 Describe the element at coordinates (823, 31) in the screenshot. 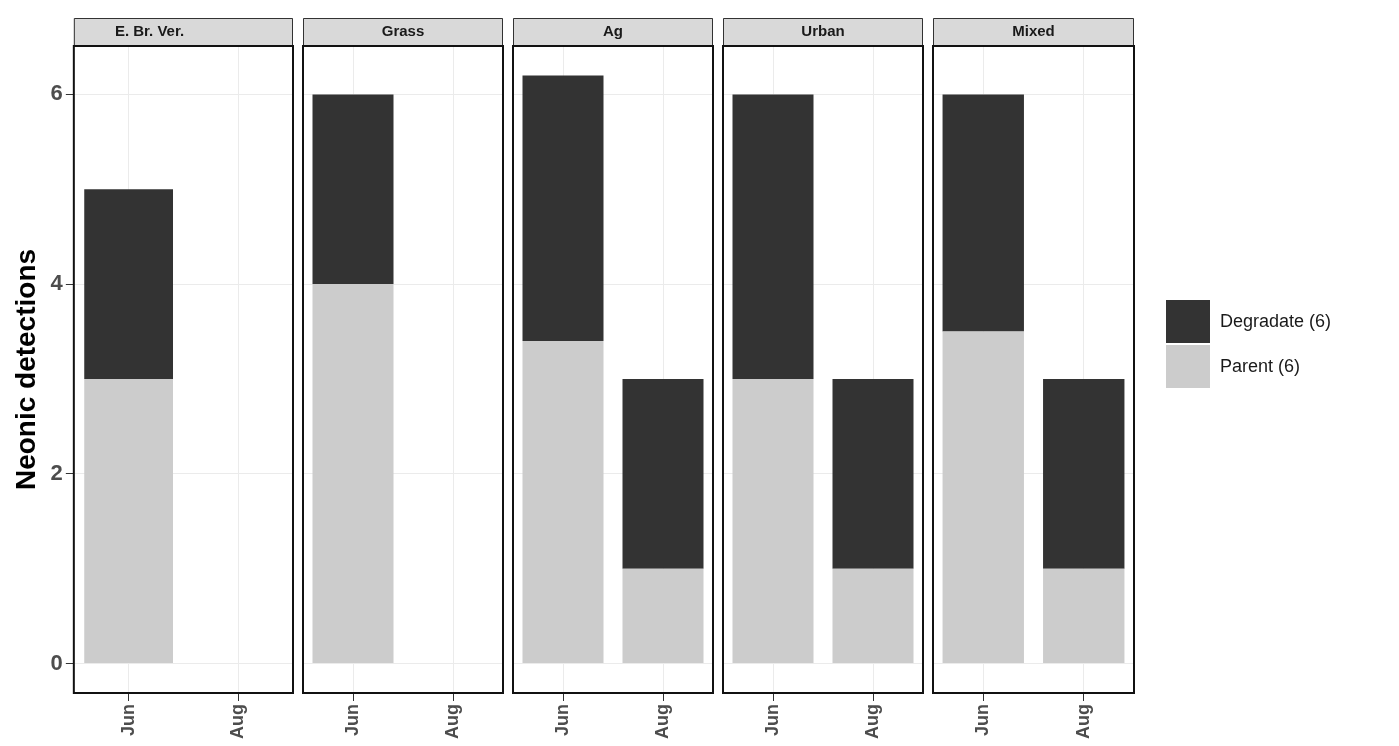

I see `chart-title: Urban` at that location.